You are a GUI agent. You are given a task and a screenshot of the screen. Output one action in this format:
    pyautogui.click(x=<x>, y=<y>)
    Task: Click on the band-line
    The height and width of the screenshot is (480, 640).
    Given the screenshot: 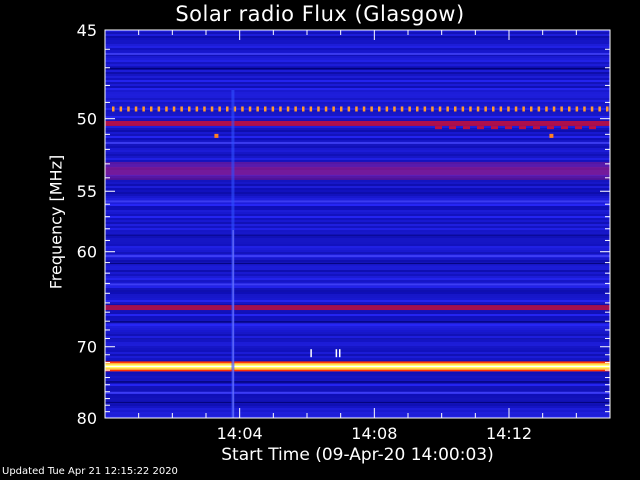 What is the action you would take?
    pyautogui.click(x=357, y=308)
    